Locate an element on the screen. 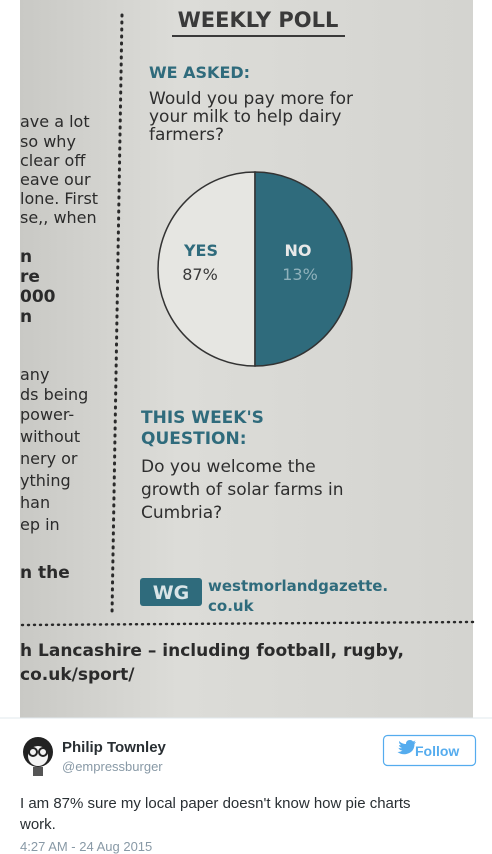 Image resolution: width=492 pixels, height=854 pixels. next-label: THIS WEEK'S is located at coordinates (202, 418).